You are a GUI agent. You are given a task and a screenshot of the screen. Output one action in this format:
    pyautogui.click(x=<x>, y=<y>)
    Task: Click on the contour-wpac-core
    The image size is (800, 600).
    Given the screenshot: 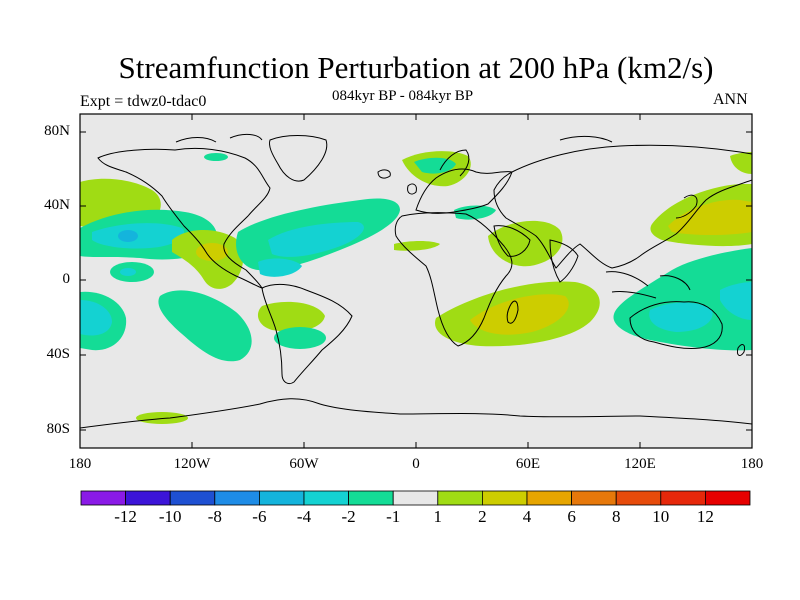 What is the action you would take?
    pyautogui.click(x=736, y=301)
    